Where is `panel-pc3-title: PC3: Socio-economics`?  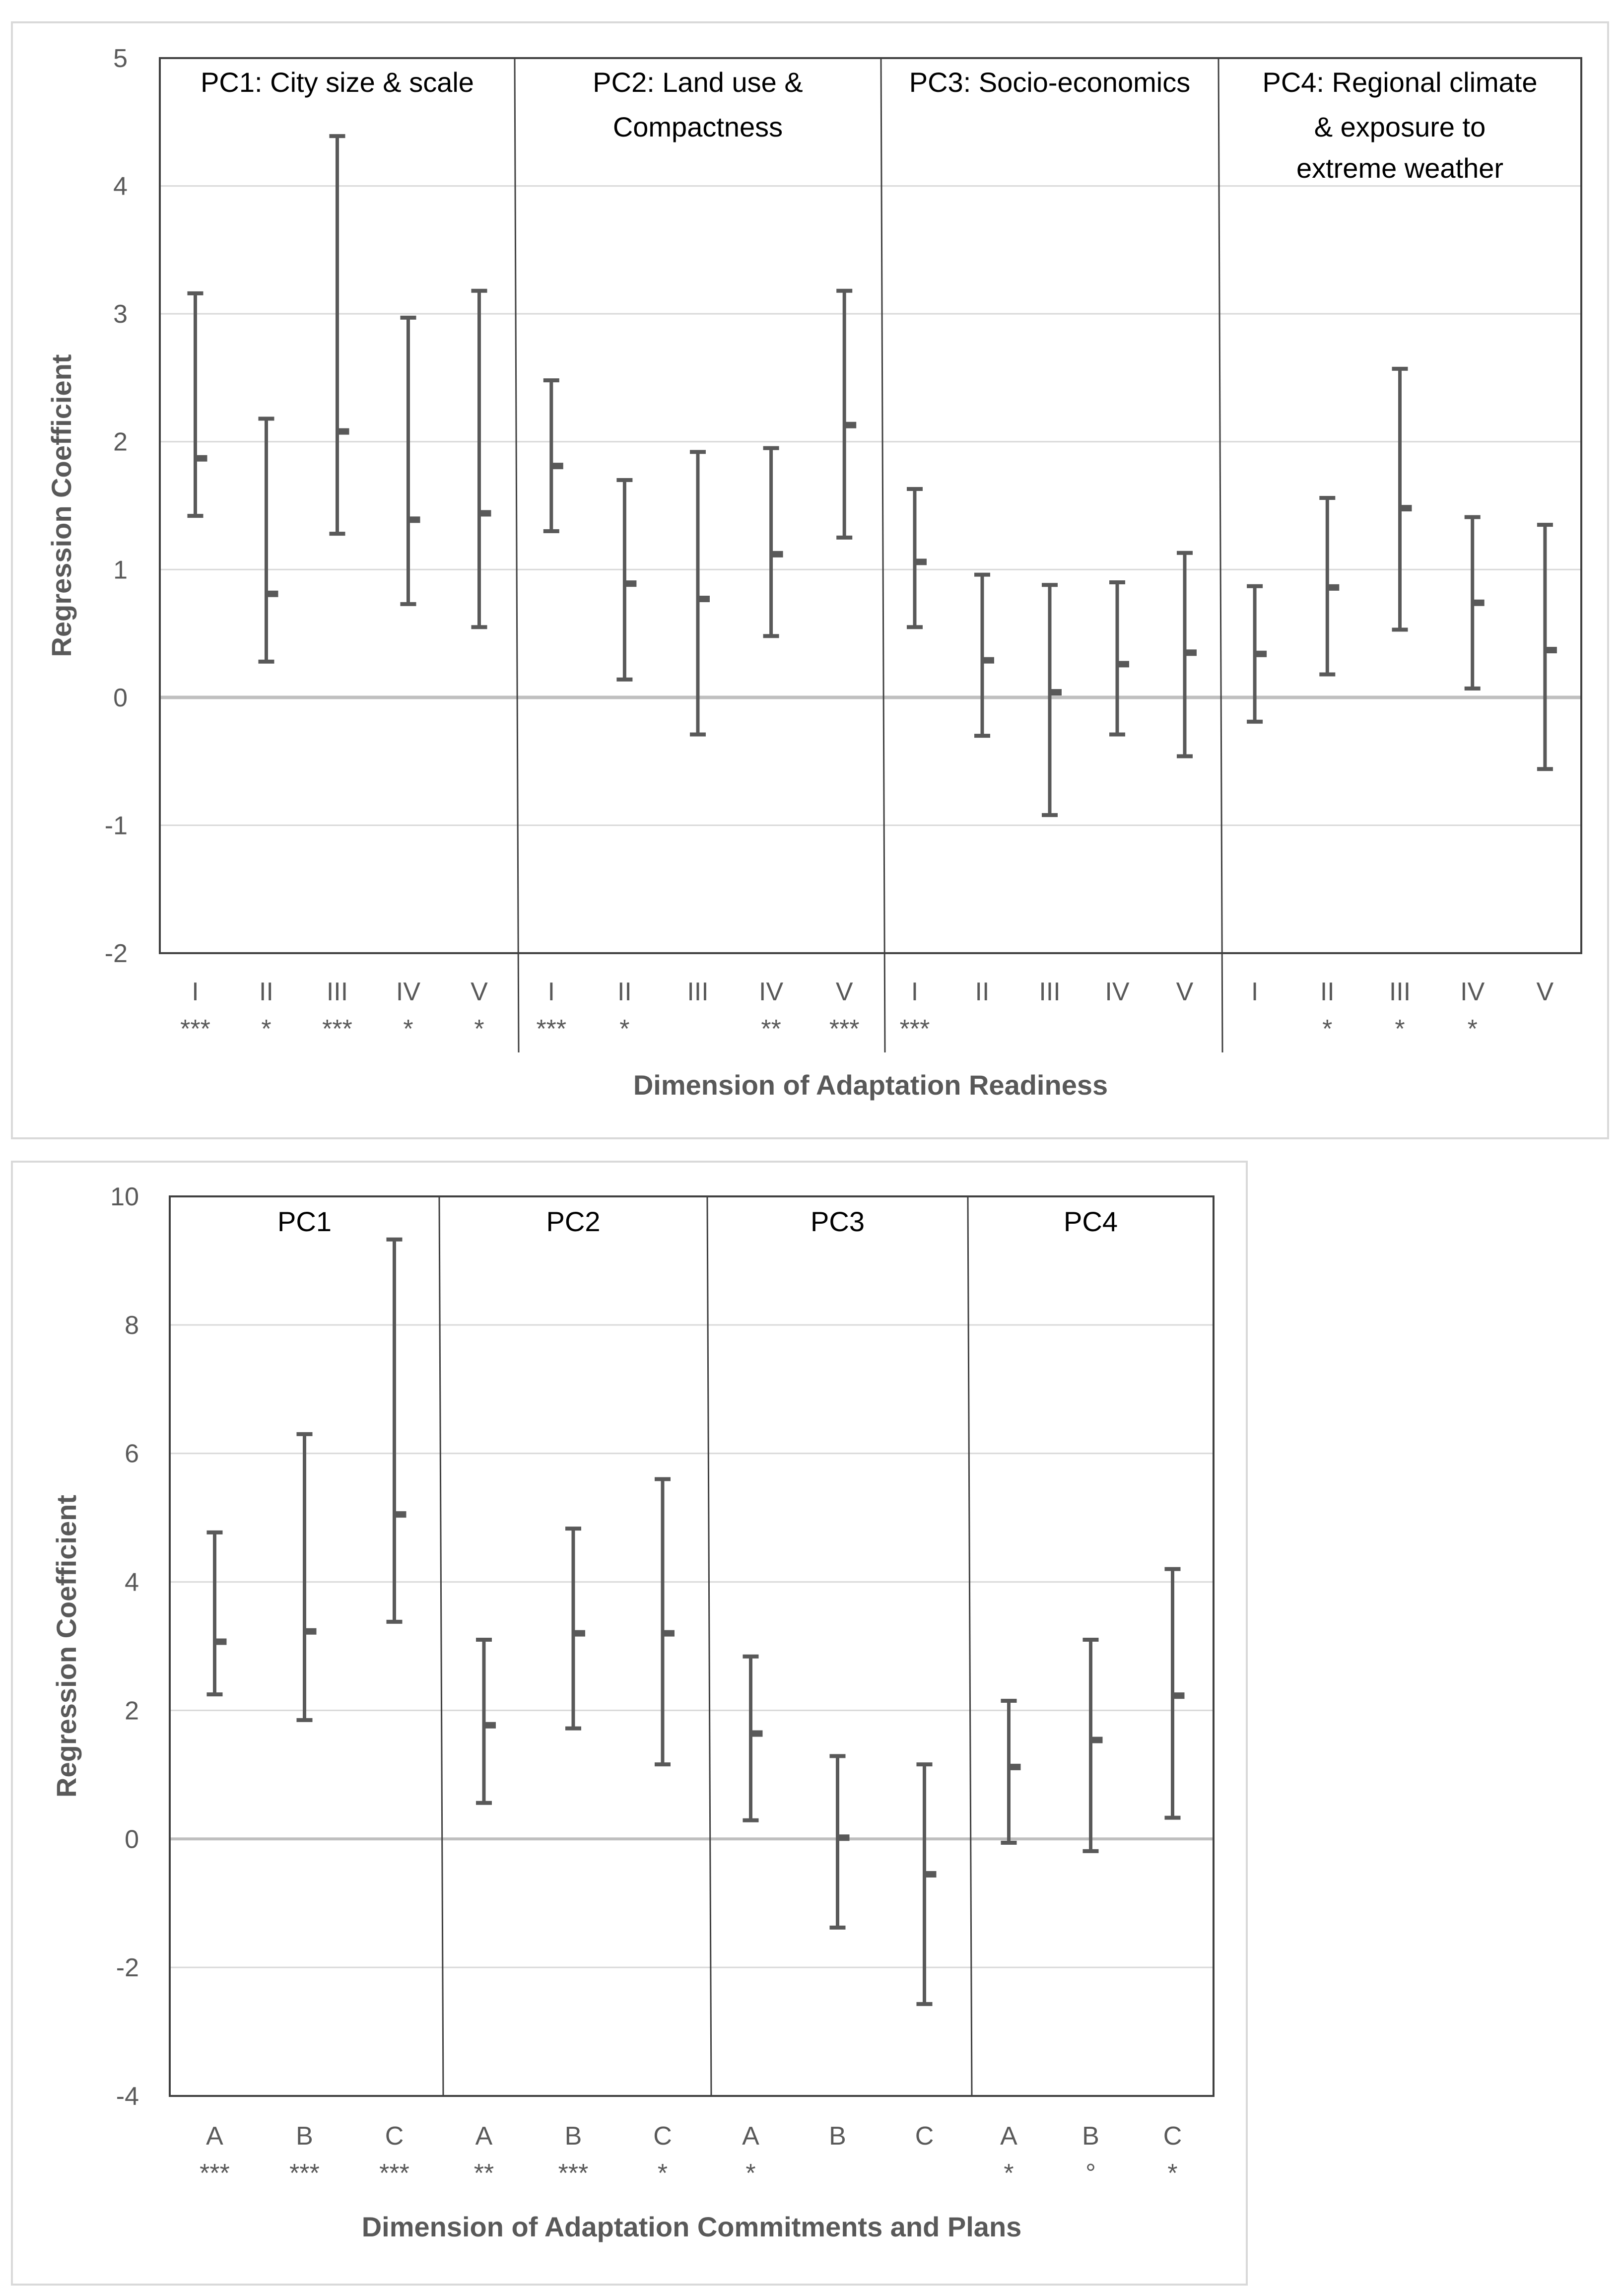 panel-pc3-title: PC3: Socio-economics is located at coordinates (1049, 83).